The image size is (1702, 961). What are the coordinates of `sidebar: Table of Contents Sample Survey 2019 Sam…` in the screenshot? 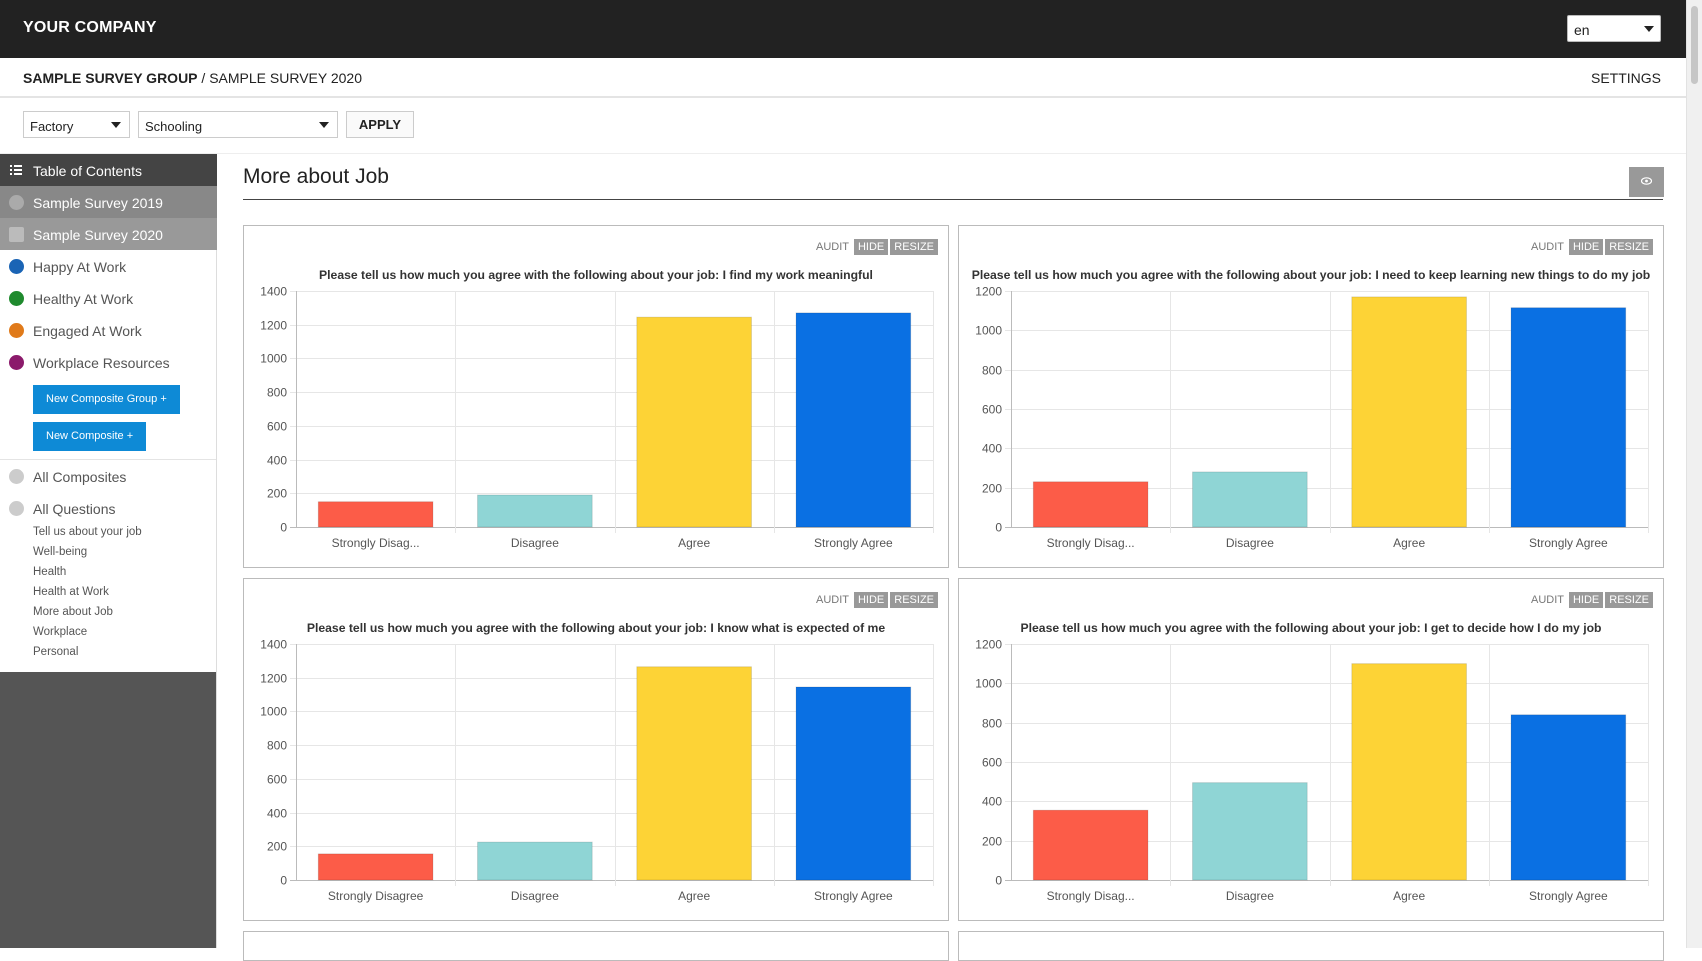 It's located at (108, 551).